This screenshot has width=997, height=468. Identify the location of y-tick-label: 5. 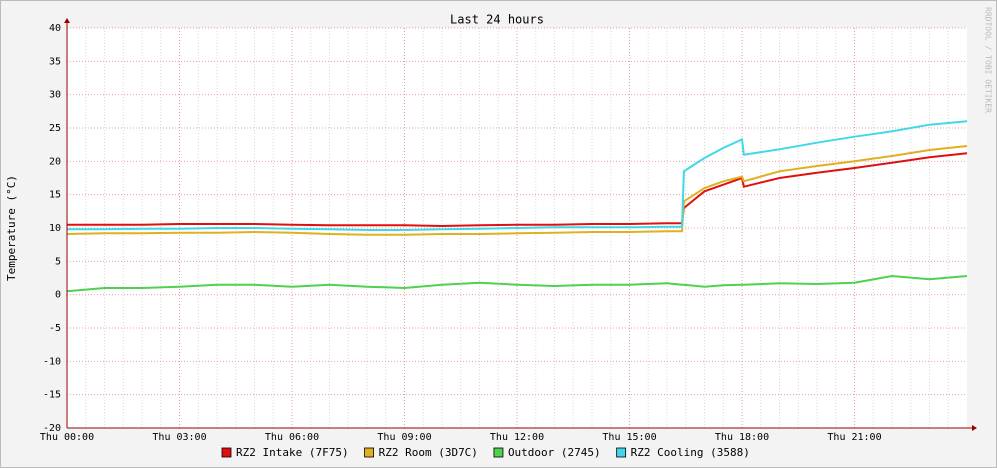
(58, 261).